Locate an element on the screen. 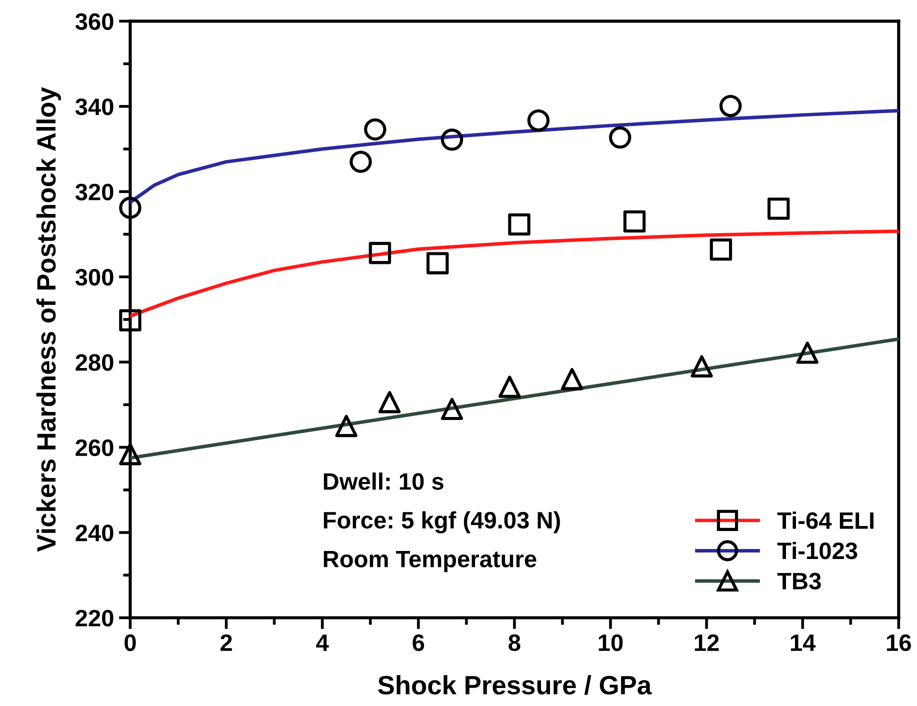 This screenshot has height=706, width=917. y-tick-label: 320 is located at coordinates (94, 192).